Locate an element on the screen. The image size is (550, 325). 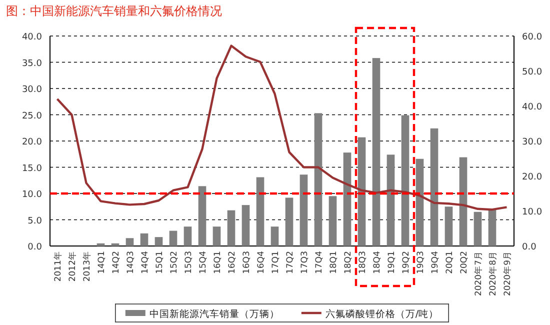
y2-tick-label: 20.0 is located at coordinates (532, 177).